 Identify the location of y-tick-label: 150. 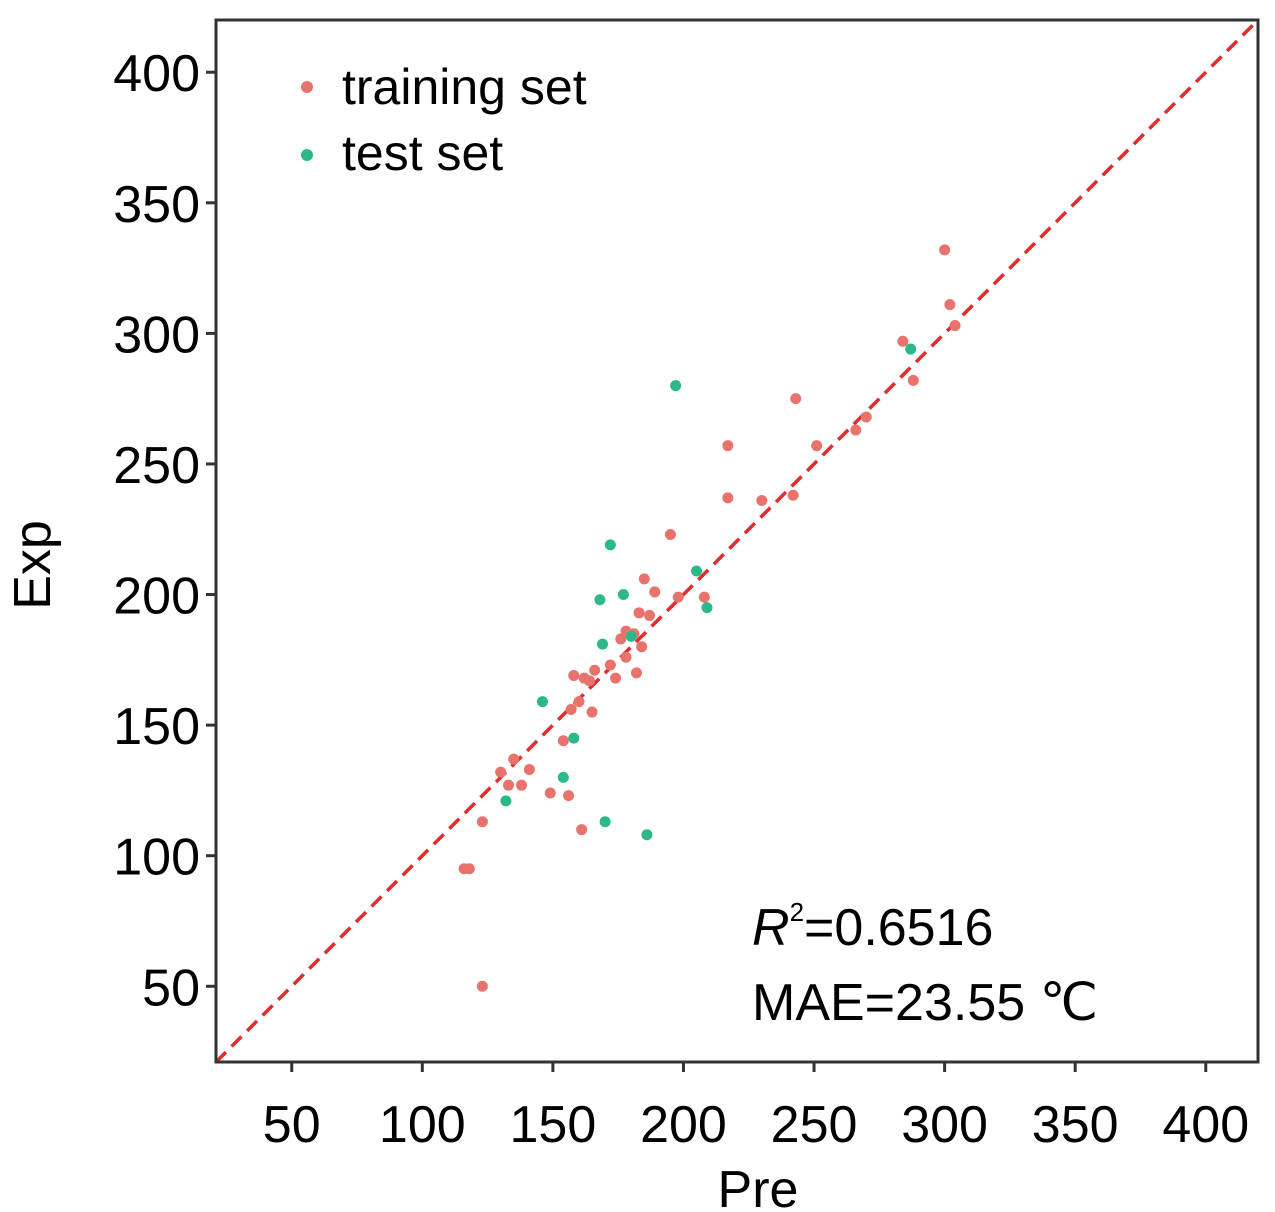
(156, 727).